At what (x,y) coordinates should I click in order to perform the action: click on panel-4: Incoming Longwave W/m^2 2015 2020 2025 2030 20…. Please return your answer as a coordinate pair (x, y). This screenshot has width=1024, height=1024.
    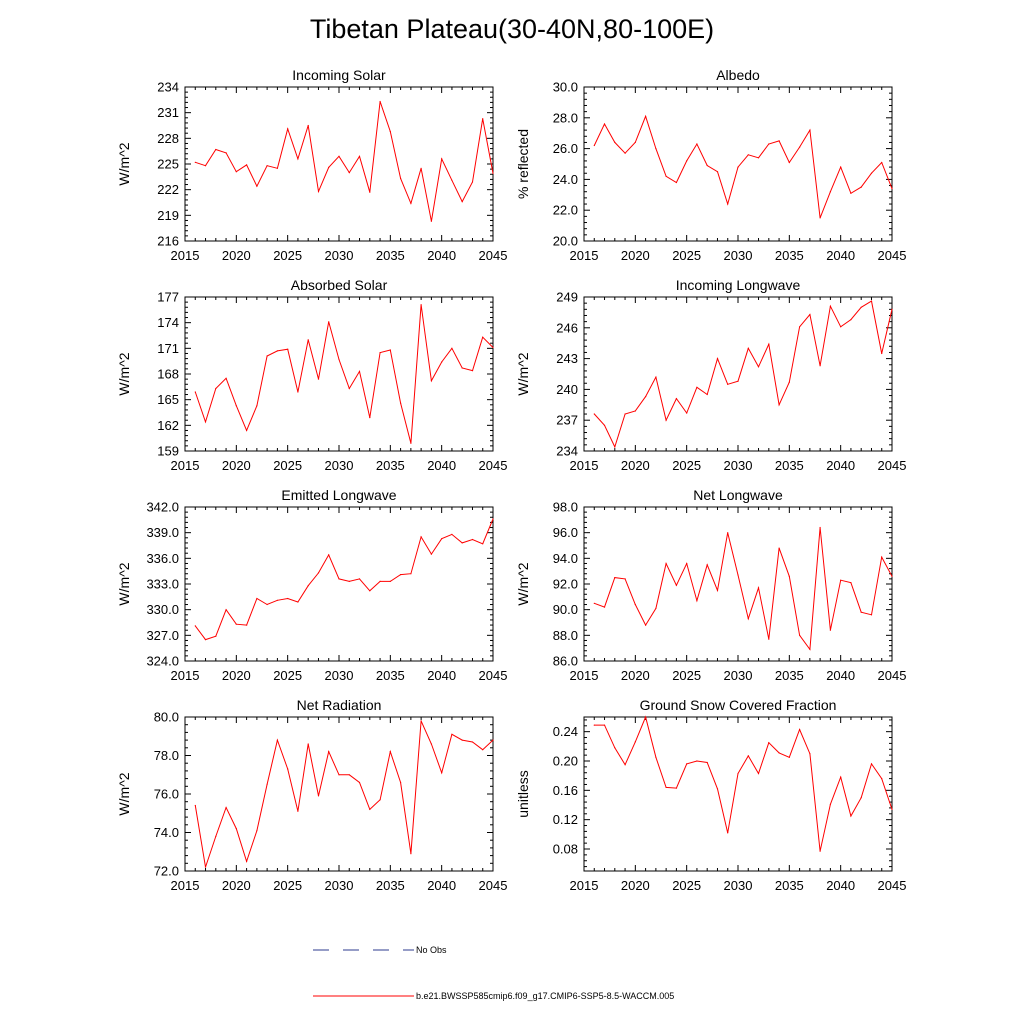
    Looking at the image, I should click on (710, 375).